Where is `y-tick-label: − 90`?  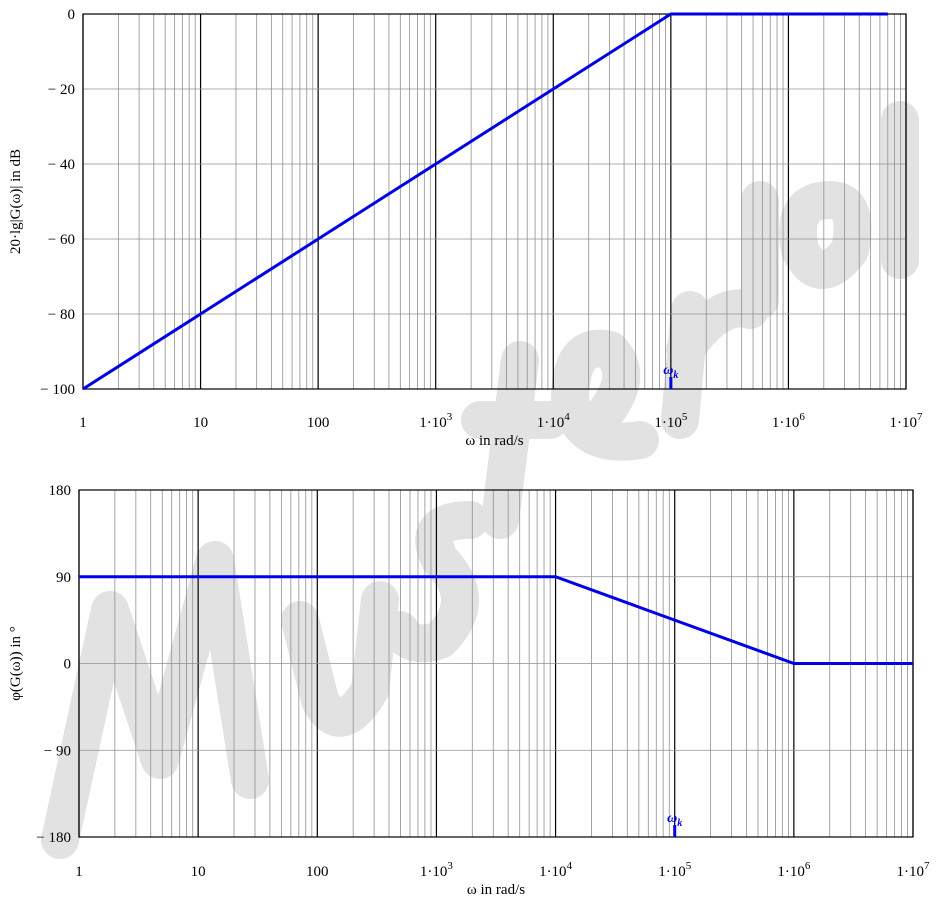 y-tick-label: − 90 is located at coordinates (57, 751).